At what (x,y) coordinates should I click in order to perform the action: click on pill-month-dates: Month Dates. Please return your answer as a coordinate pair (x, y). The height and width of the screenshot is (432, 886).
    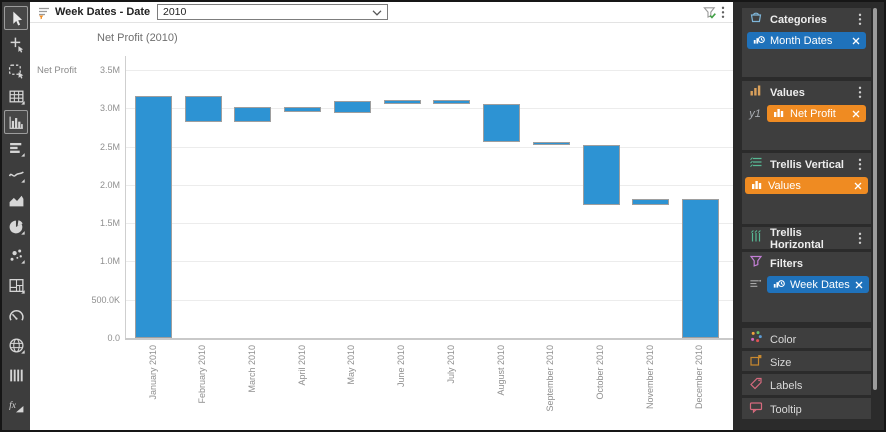
    Looking at the image, I should click on (806, 40).